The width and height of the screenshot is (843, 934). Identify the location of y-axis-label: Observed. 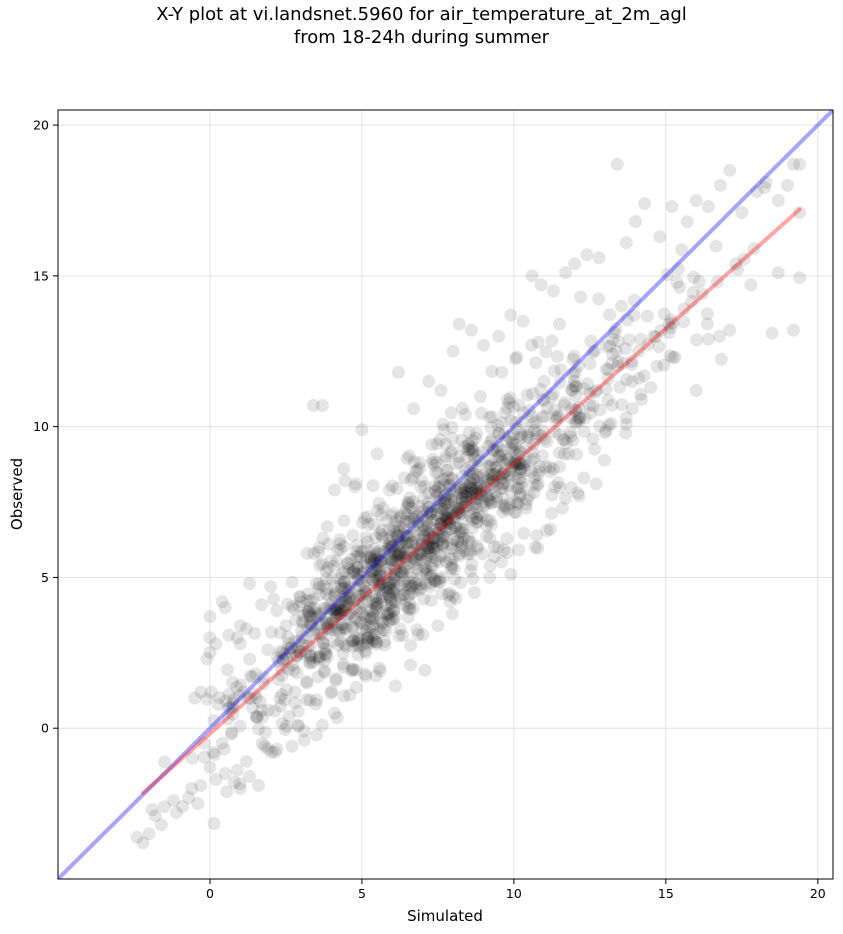
(17, 494).